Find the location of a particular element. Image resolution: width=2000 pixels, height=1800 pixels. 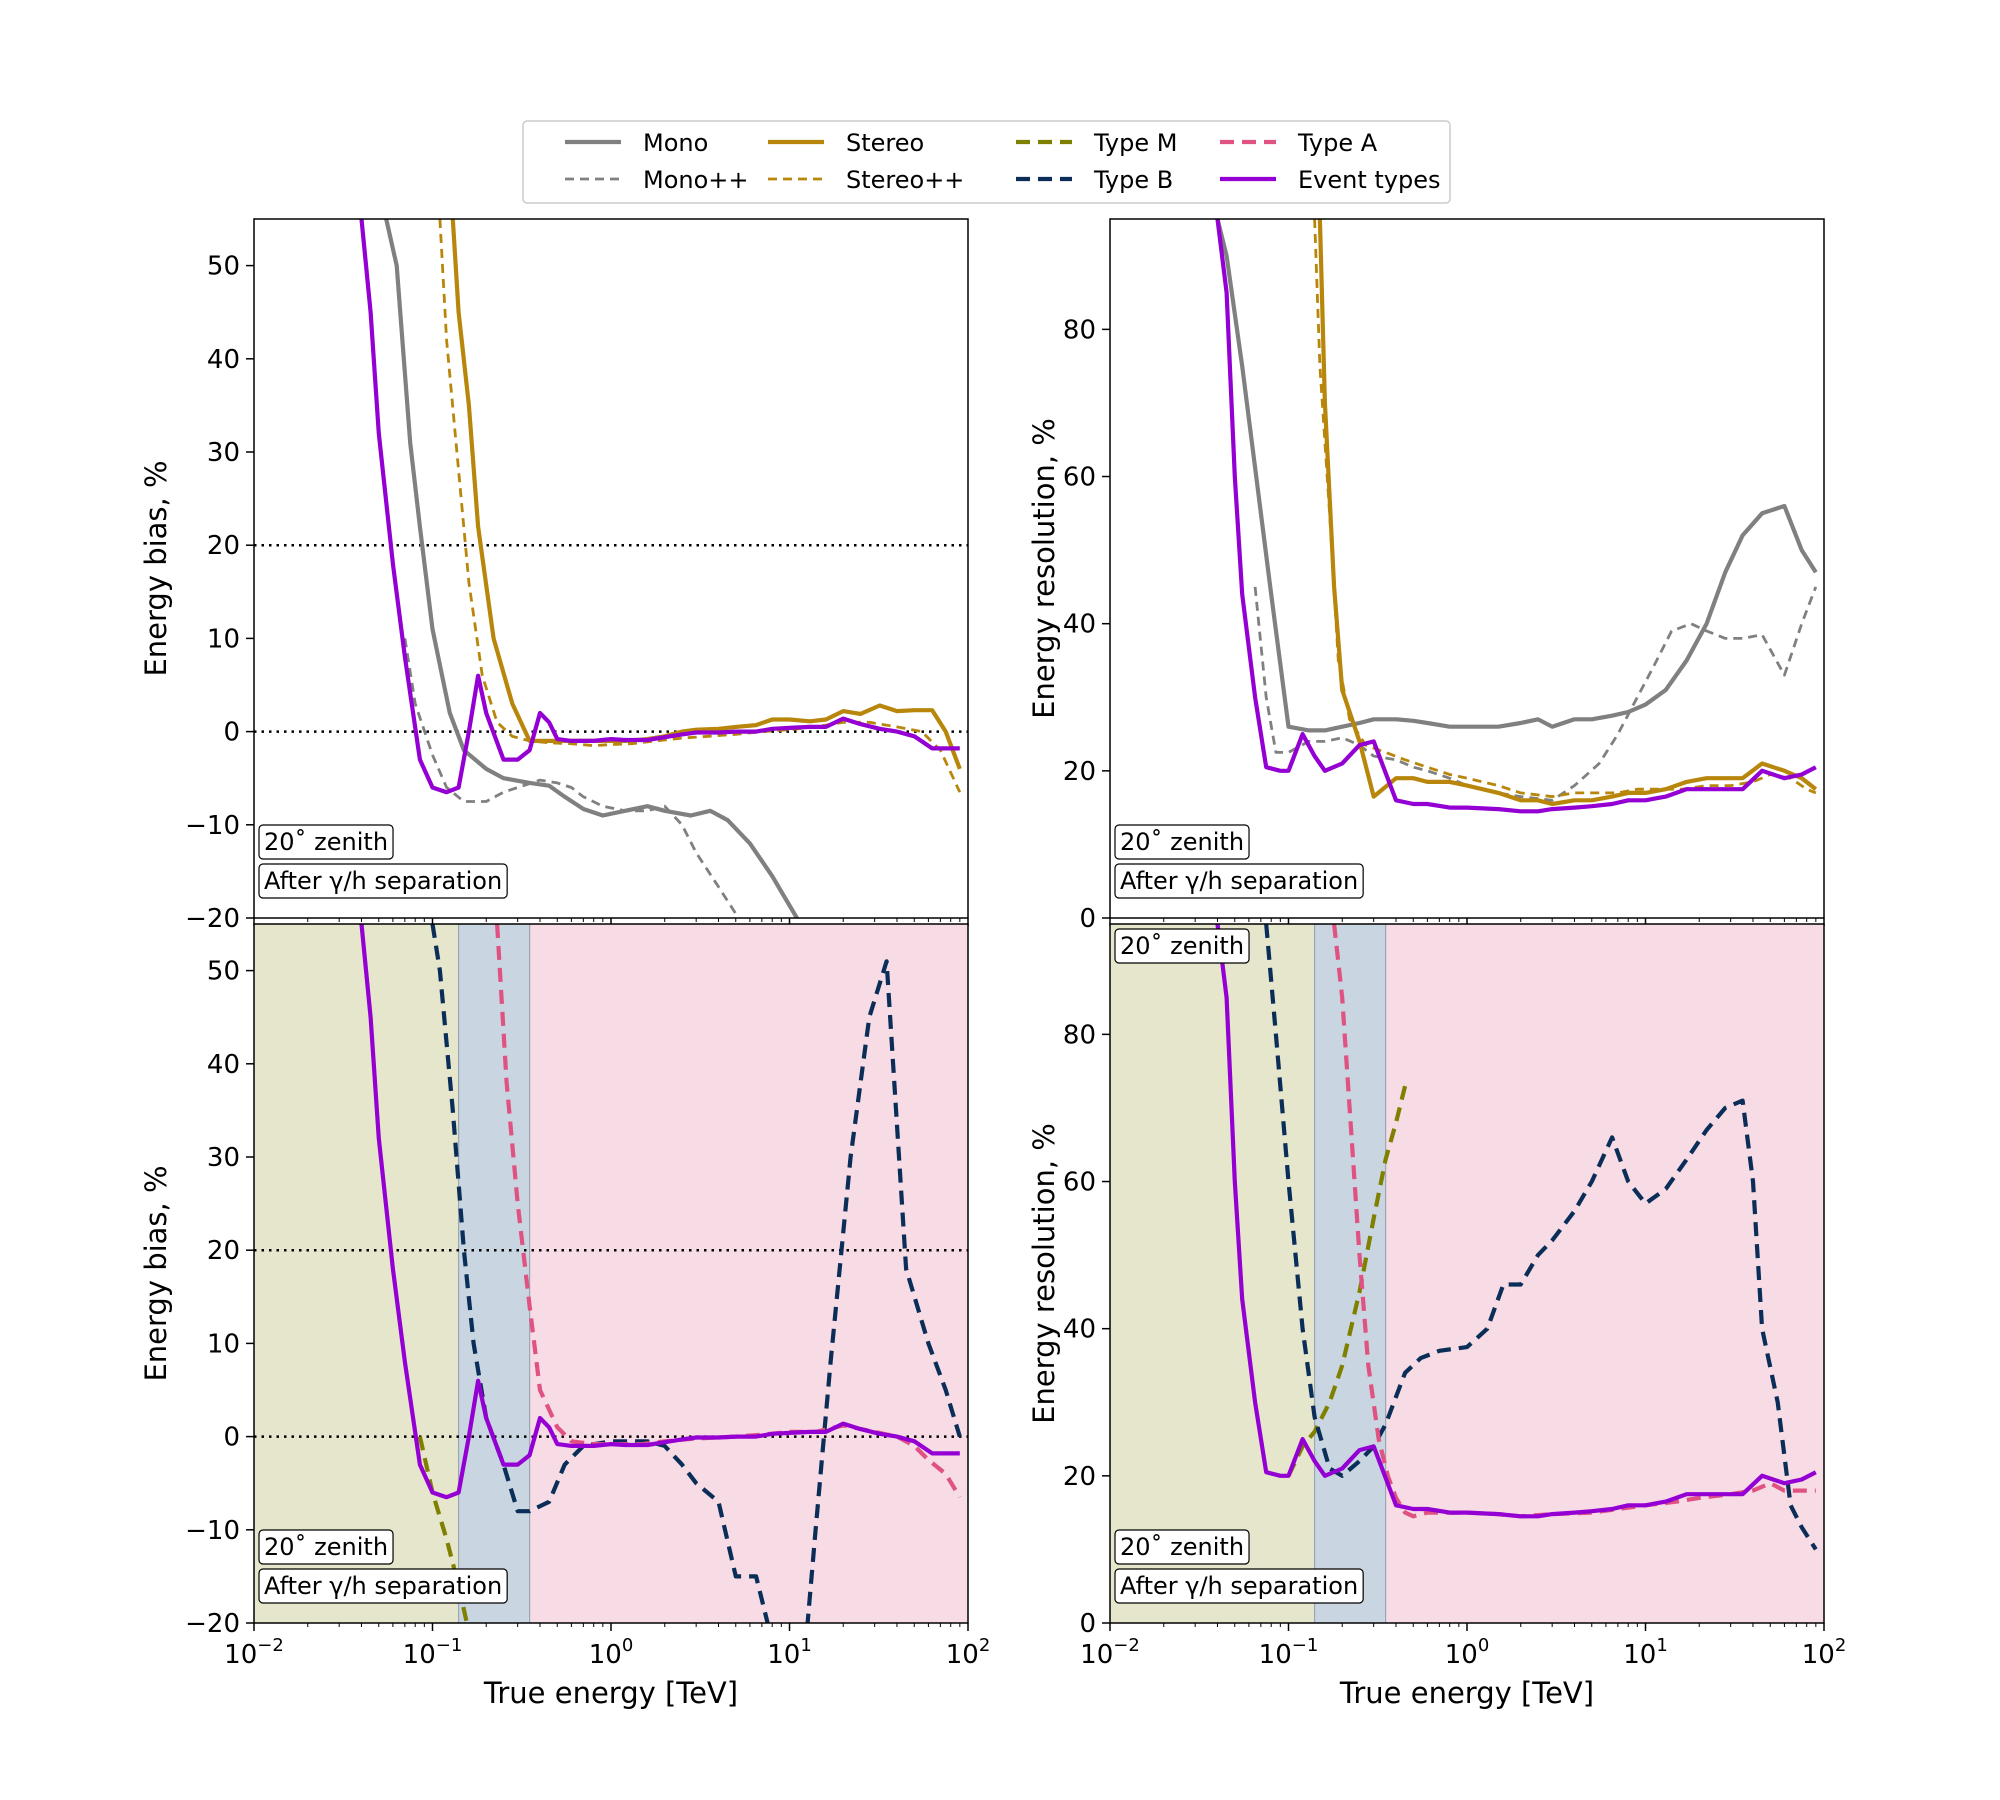

legend-item-mono: Mono is located at coordinates (636, 143).